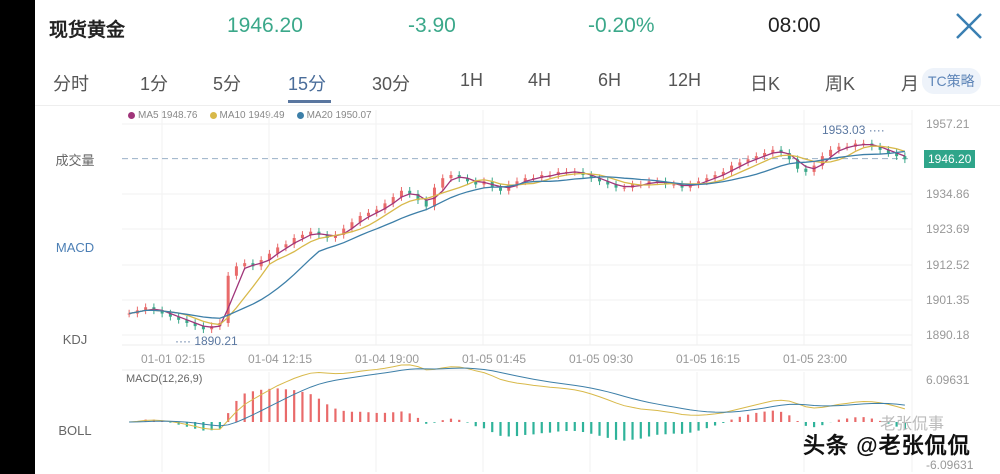  What do you see at coordinates (164, 379) in the screenshot?
I see `macd-label: MACD(12,26,9)` at bounding box center [164, 379].